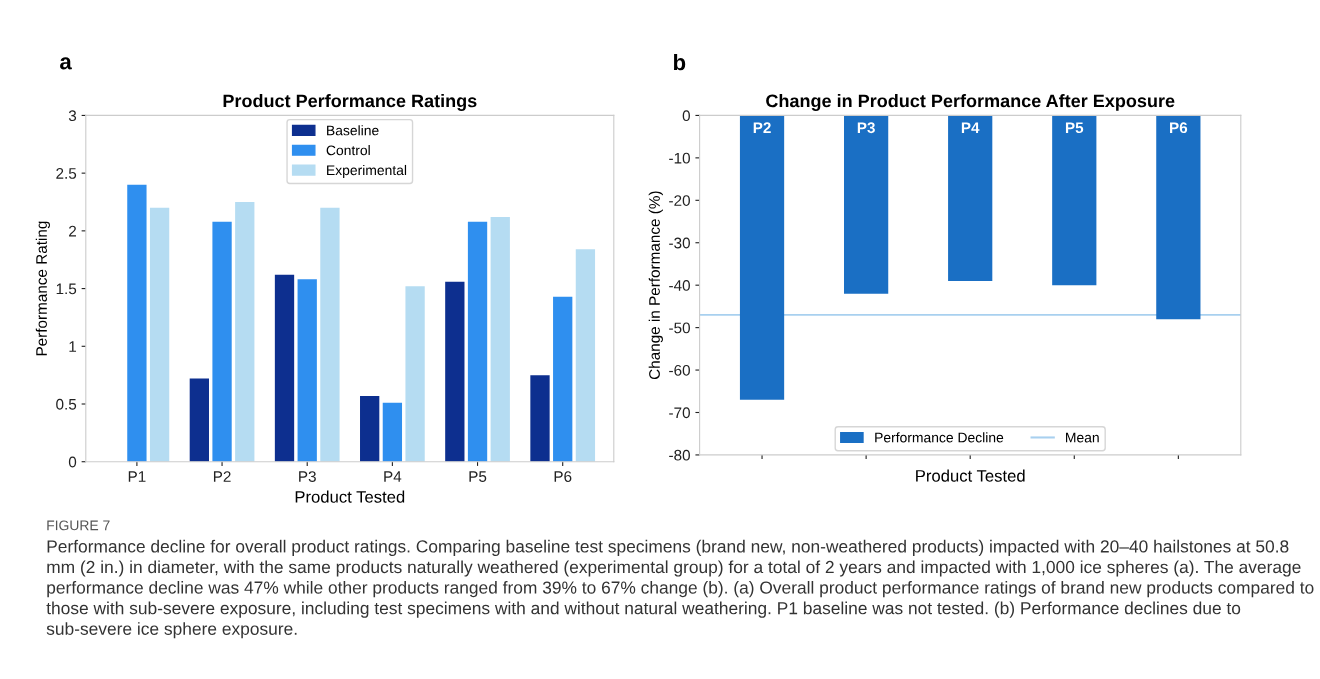 The image size is (1320, 679). What do you see at coordinates (866, 128) in the screenshot?
I see `category-label: P3` at bounding box center [866, 128].